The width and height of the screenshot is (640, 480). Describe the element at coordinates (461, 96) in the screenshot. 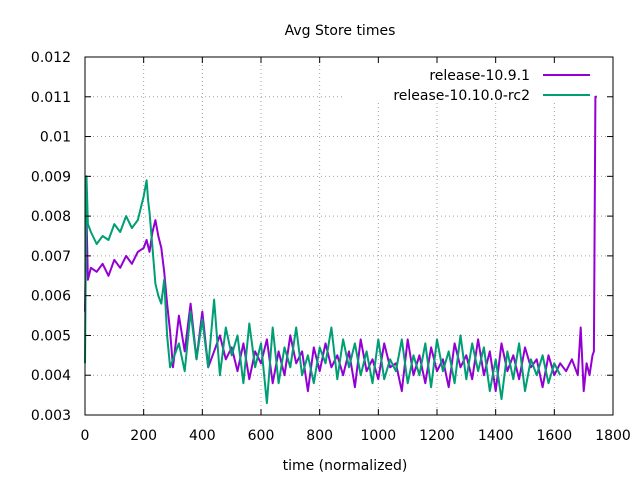

I see `legend-label-2: release-10.10.0-rc2` at that location.